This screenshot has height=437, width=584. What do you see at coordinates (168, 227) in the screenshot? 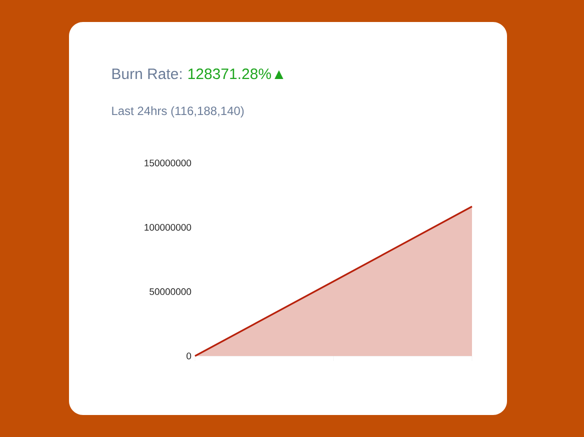
I see `y-tick-label: 100000000` at bounding box center [168, 227].